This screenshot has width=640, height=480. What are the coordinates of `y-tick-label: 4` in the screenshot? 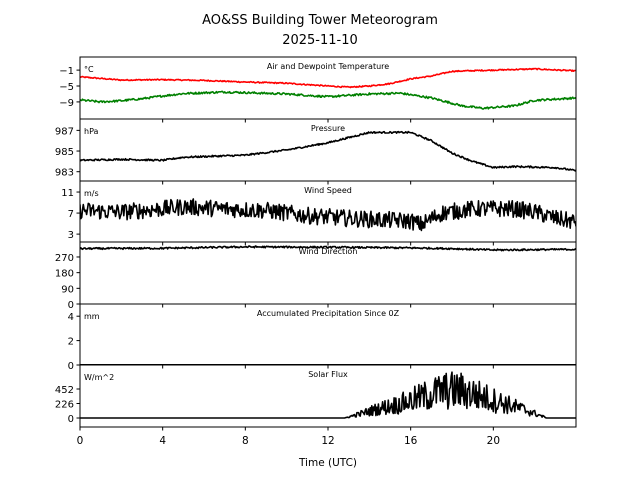 It's located at (71, 317).